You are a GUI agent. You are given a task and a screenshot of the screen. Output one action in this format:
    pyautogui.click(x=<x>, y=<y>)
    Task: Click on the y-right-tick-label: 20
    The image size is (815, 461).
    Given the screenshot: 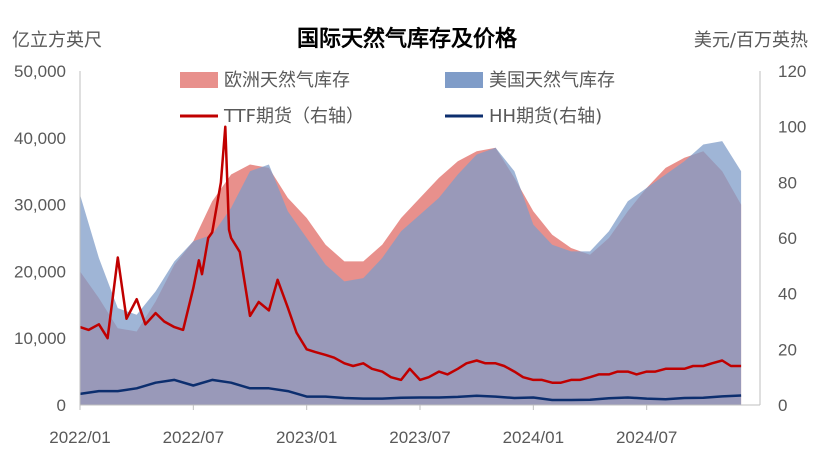 What is the action you would take?
    pyautogui.click(x=787, y=349)
    